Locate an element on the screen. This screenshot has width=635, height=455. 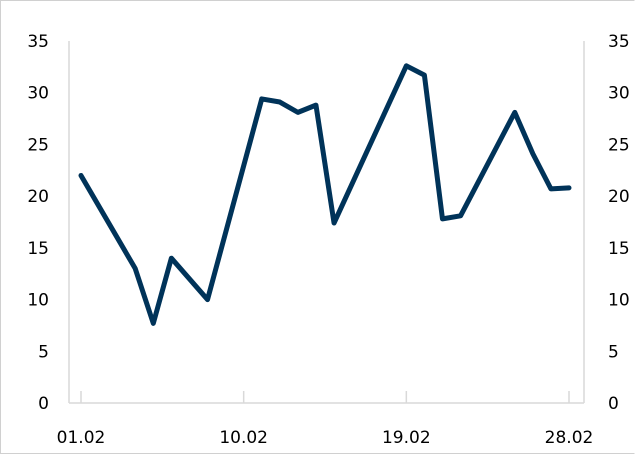
right-y-tick-label: 10 is located at coordinates (619, 301).